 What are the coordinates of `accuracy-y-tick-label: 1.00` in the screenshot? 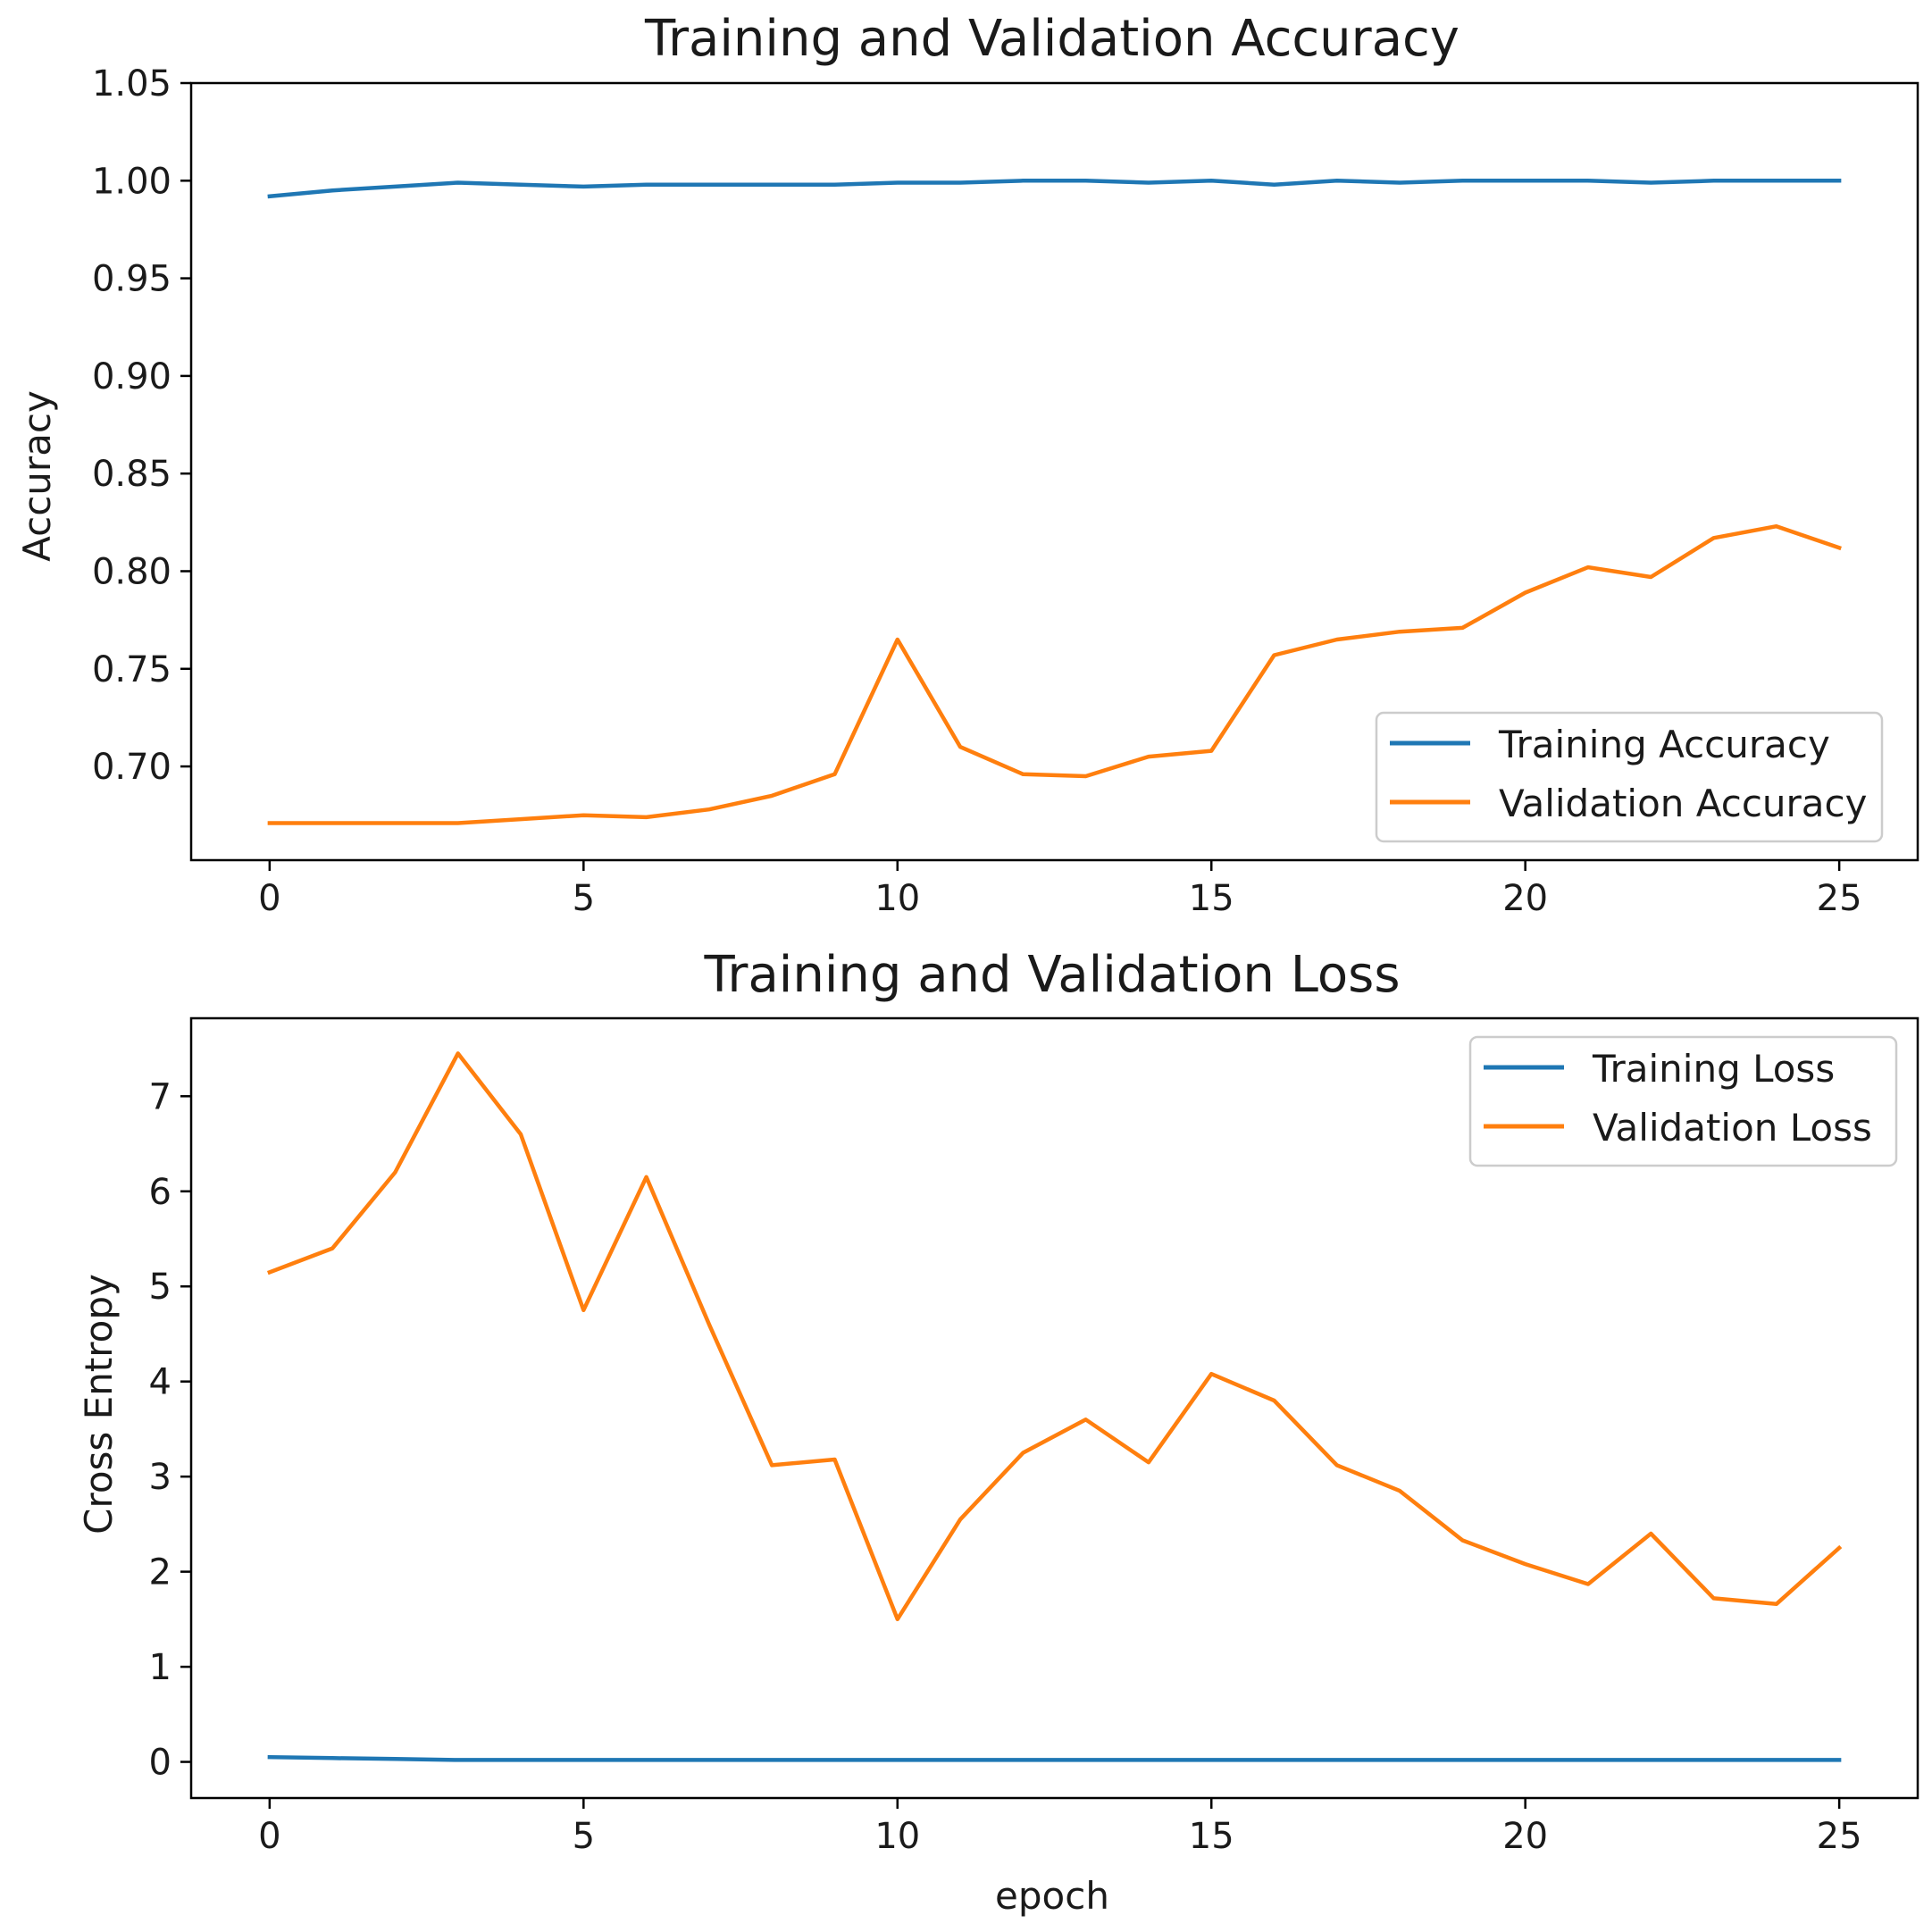 It's located at (132, 182).